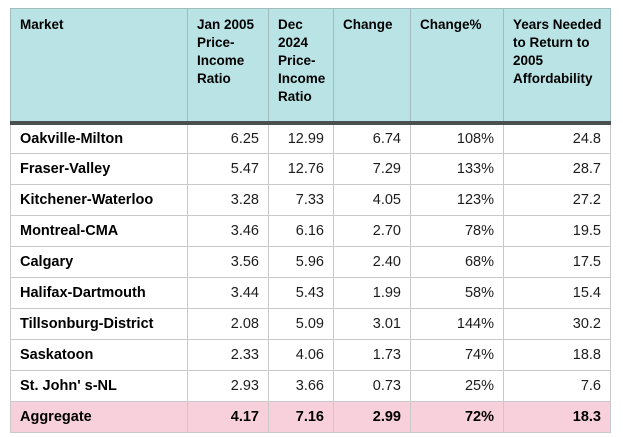 The image size is (623, 437). What do you see at coordinates (228, 200) in the screenshot?
I see `value-cell: 3.28` at bounding box center [228, 200].